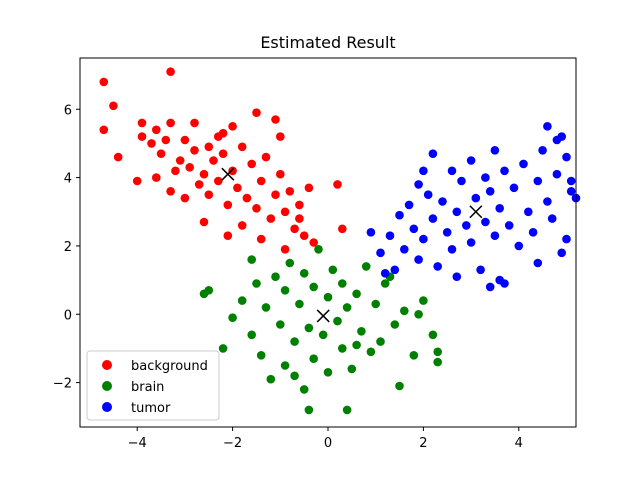 The width and height of the screenshot is (640, 480). I want to click on x-axis: −4 −2 0 2 4, so click(325, 439).